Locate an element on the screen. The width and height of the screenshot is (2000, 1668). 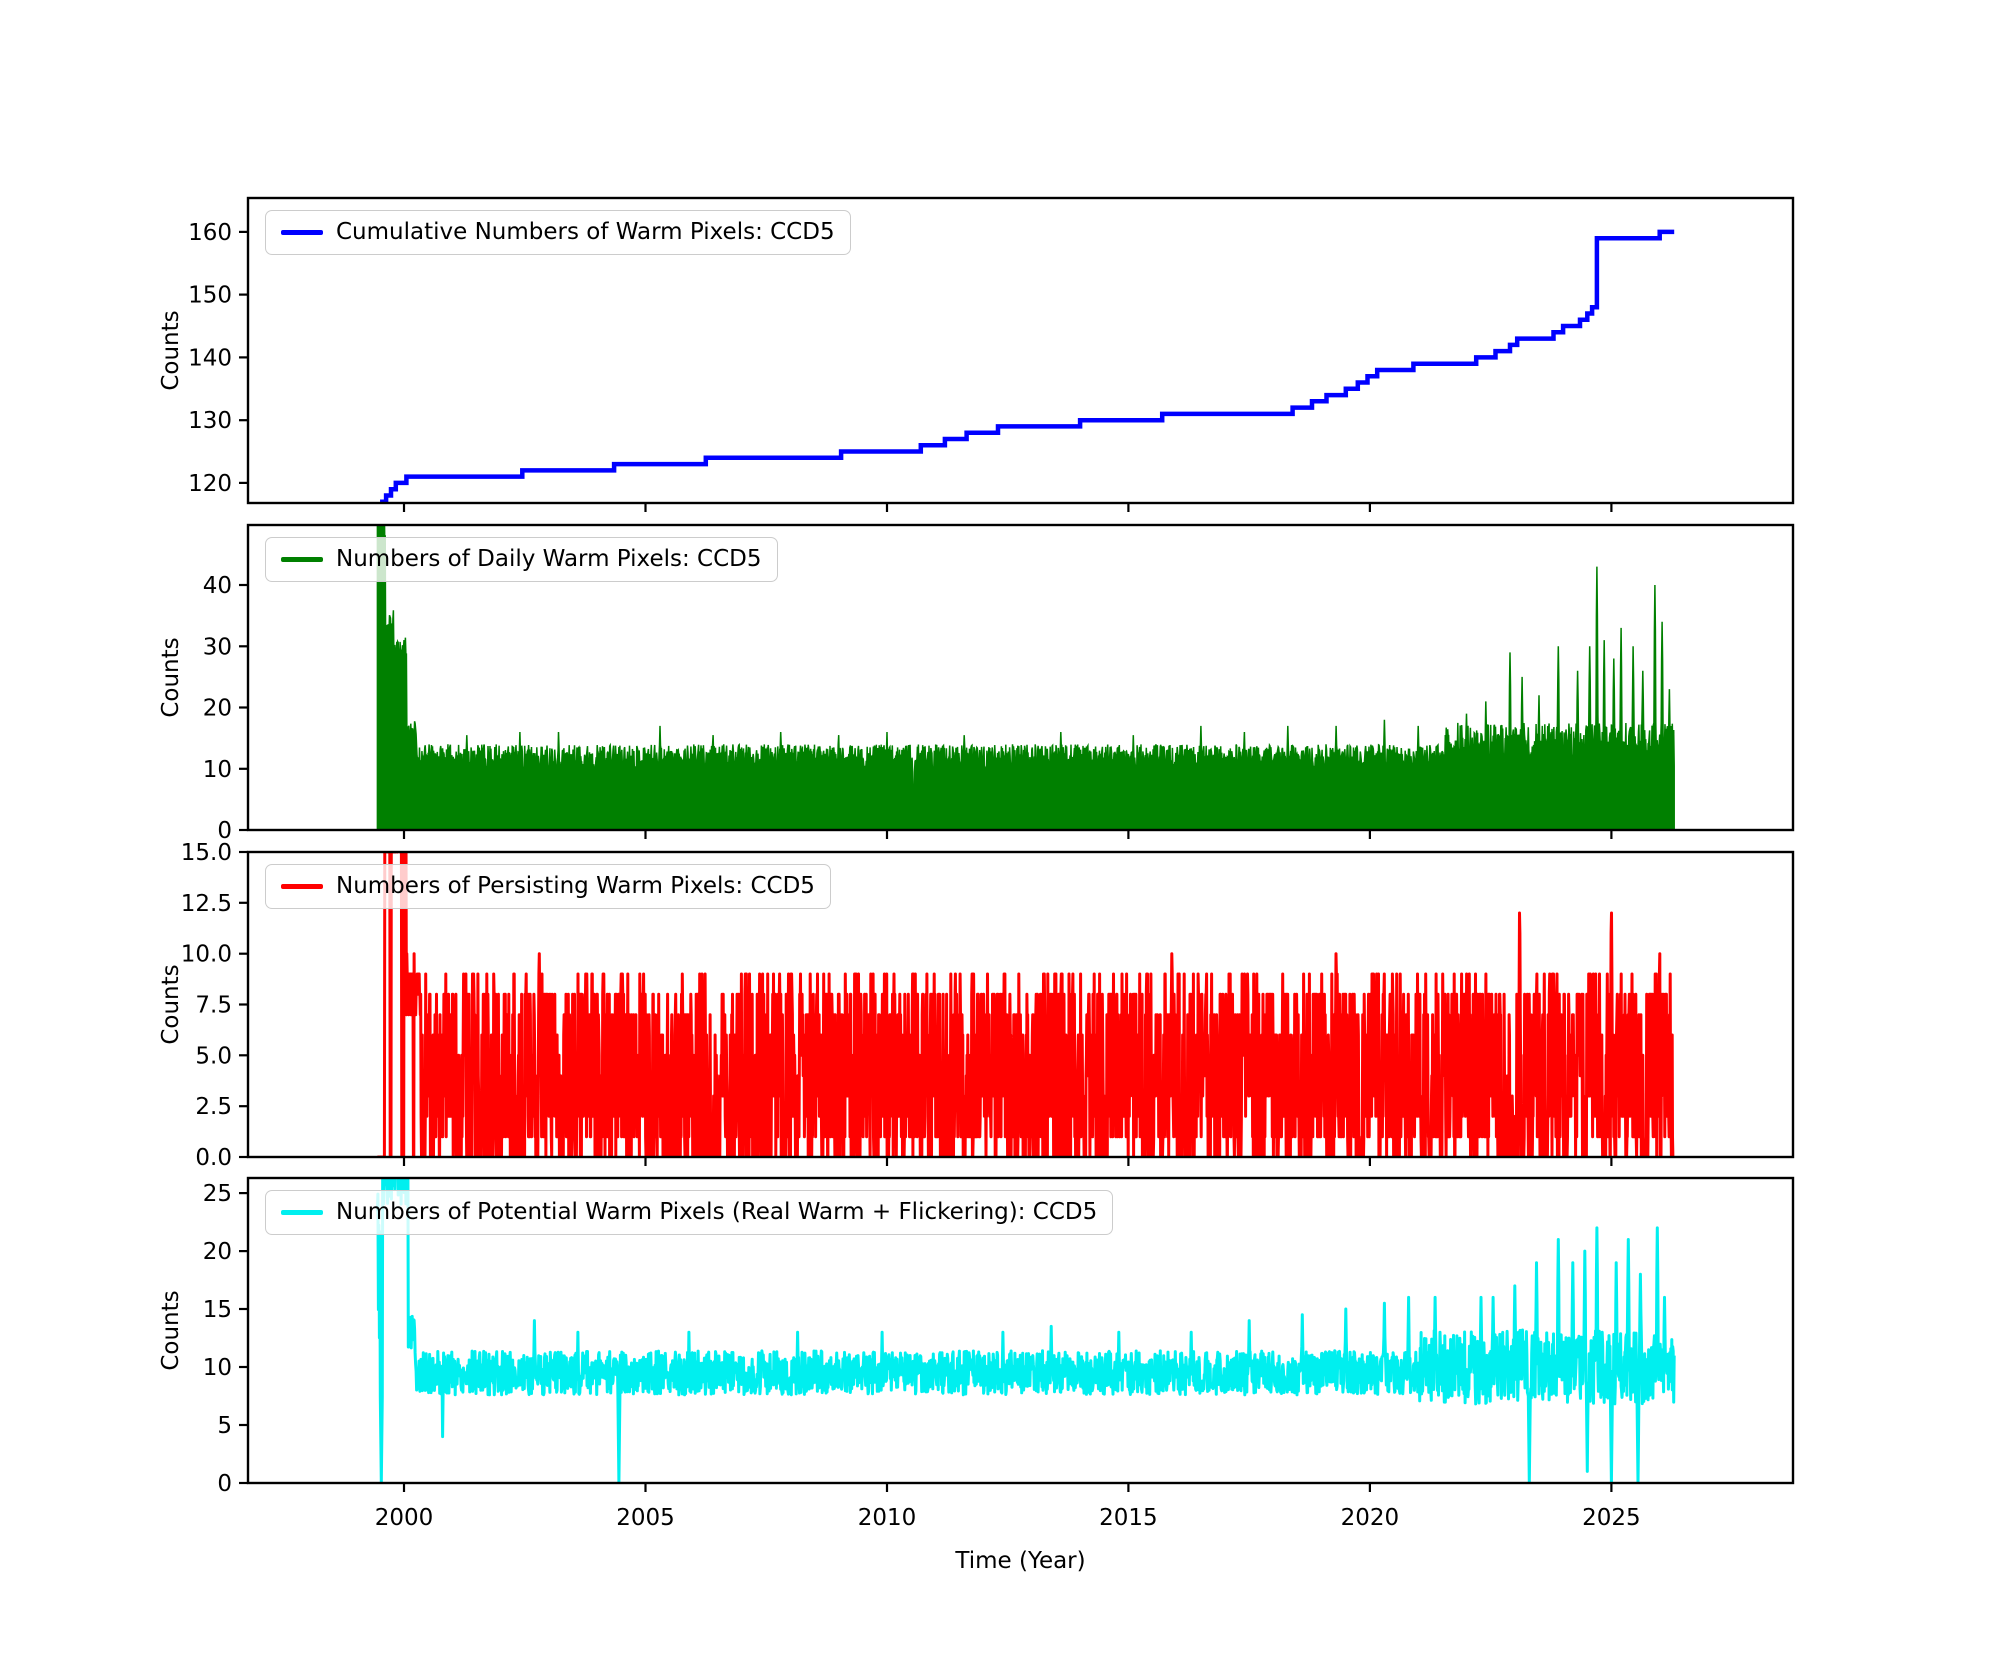
panel-frame-potential is located at coordinates (1020, 1330).